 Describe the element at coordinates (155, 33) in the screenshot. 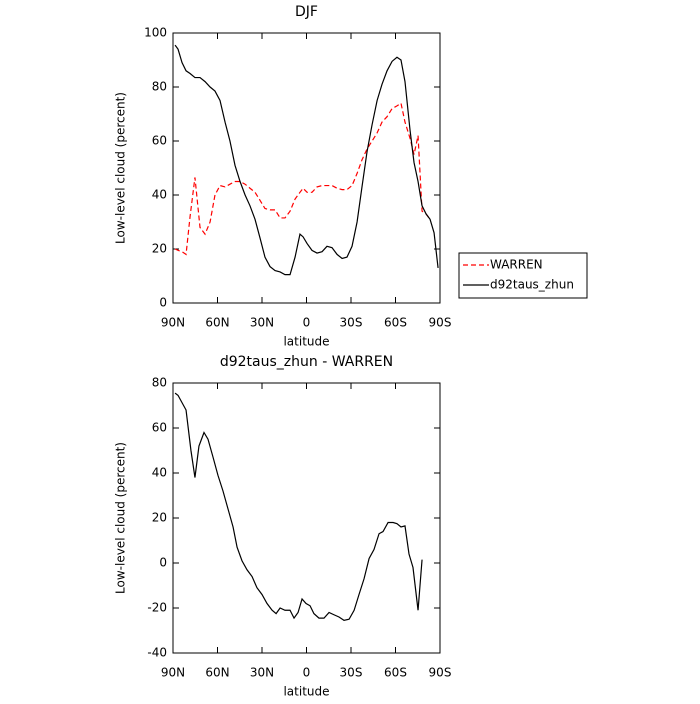

I see `y-tick-label: 100` at that location.